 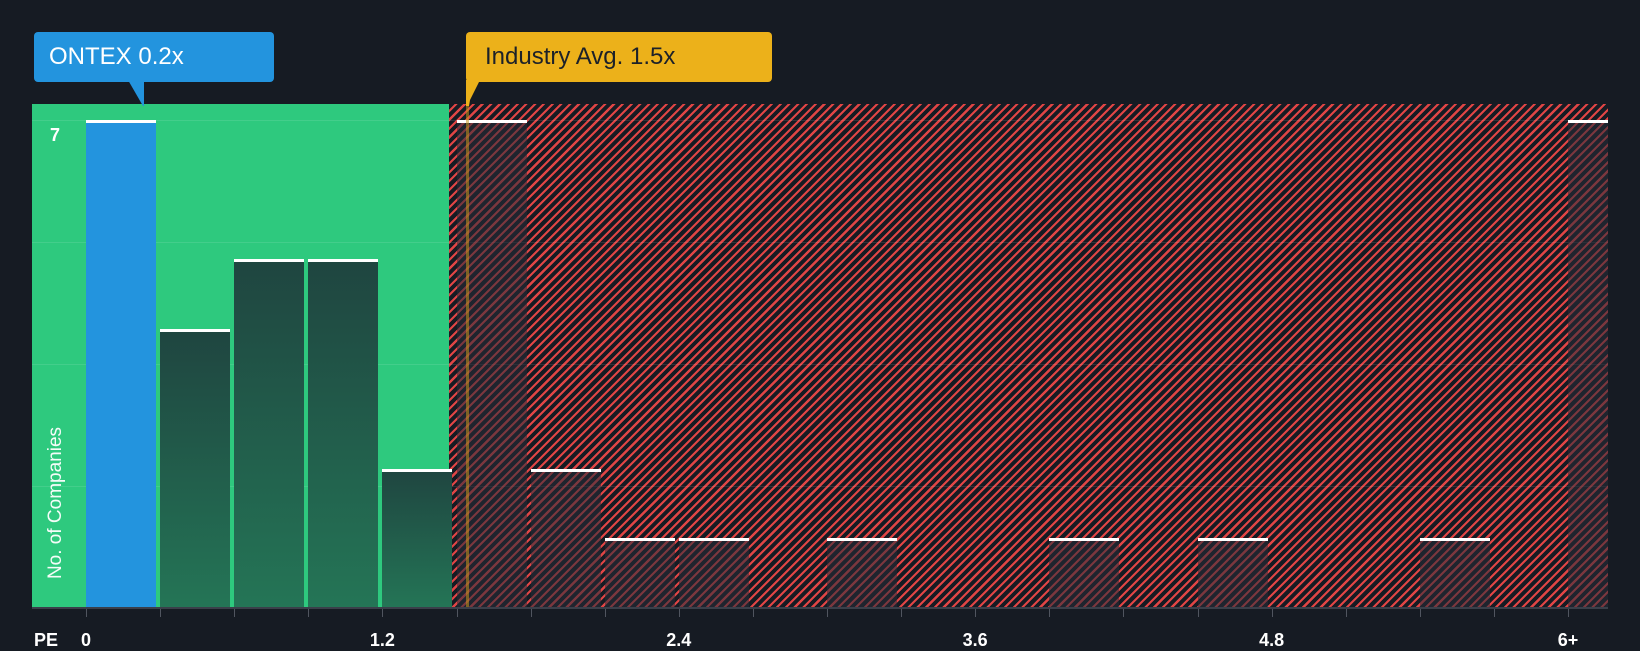 I want to click on industry-average-line, so click(x=467, y=356).